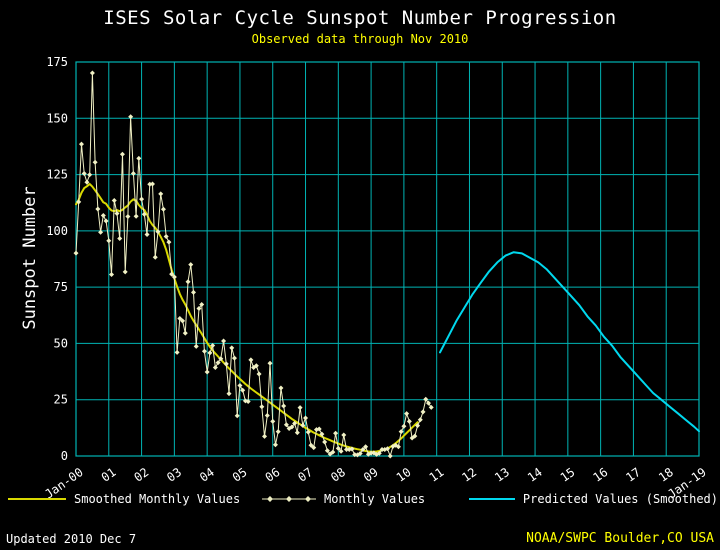  What do you see at coordinates (57, 175) in the screenshot?
I see `svg-text: 125` at bounding box center [57, 175].